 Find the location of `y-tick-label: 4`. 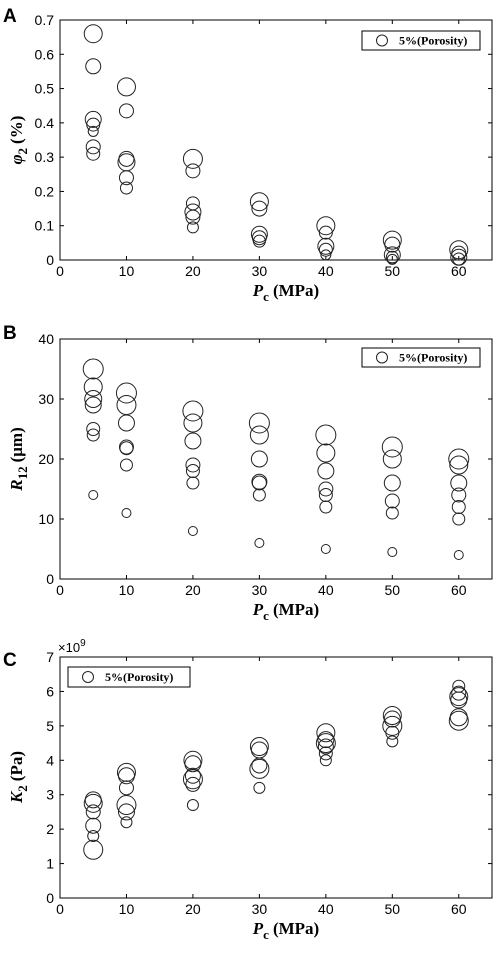

y-tick-label: 4 is located at coordinates (50, 760).